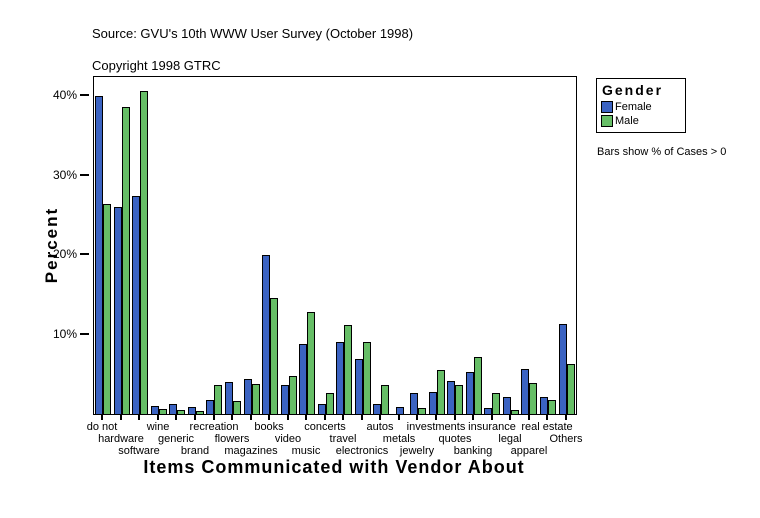  I want to click on bar-female-recreation, so click(210, 407).